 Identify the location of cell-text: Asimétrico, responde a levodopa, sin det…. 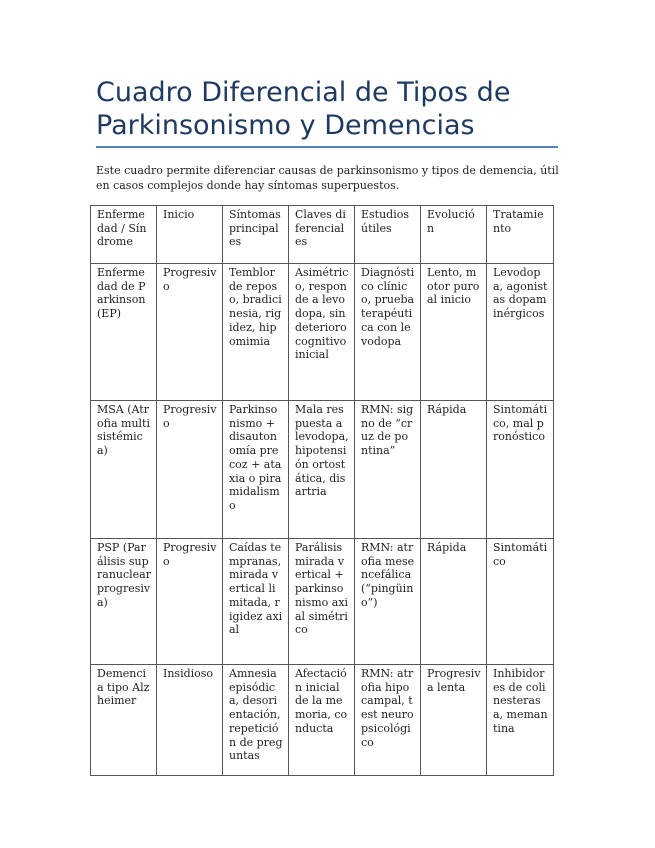
(322, 314).